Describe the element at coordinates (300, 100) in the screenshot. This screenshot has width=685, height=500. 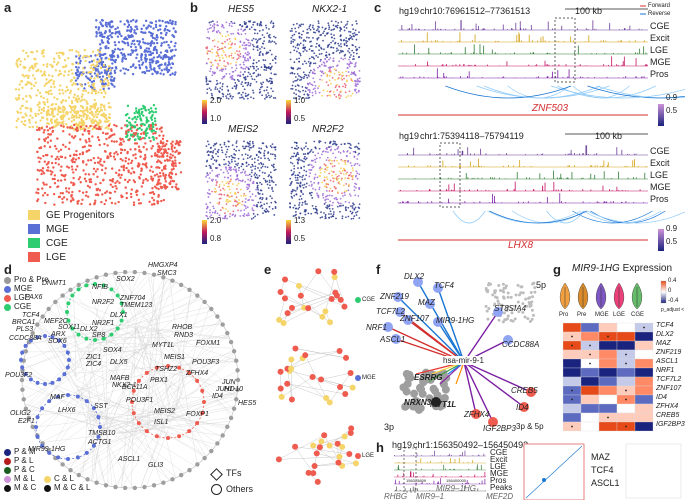
I see `cbar-max: 1.0` at that location.